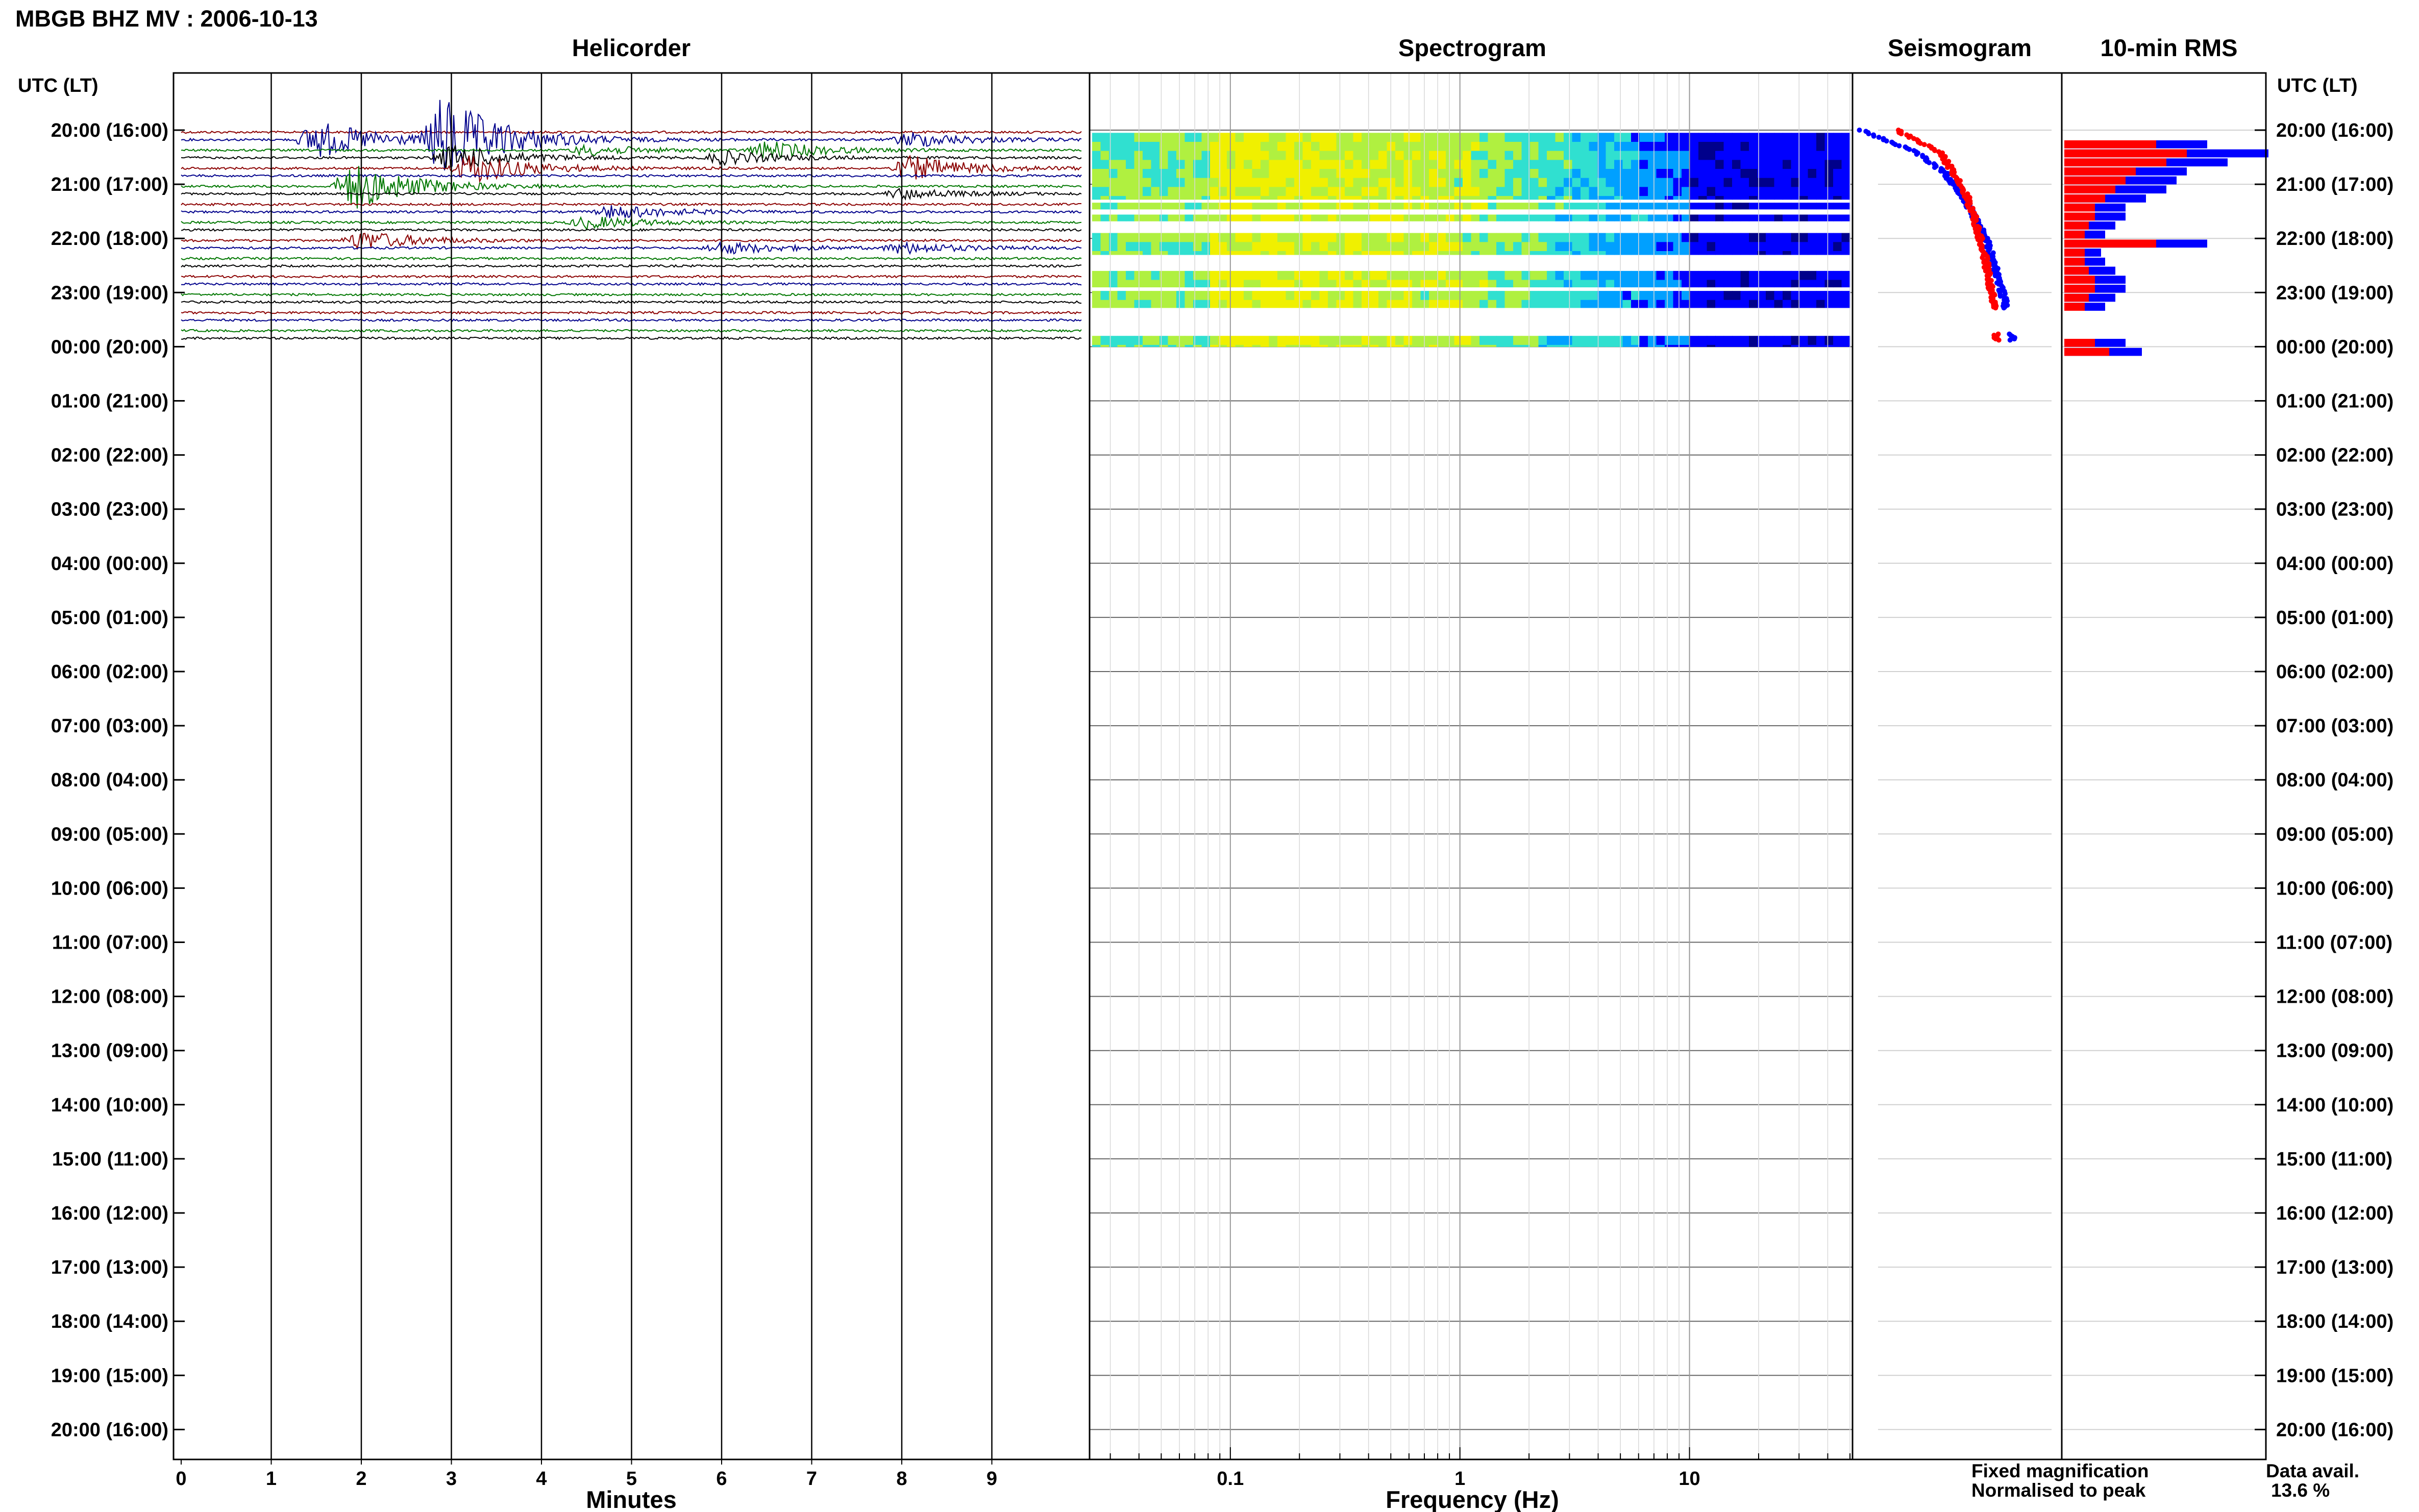 The height and width of the screenshot is (1512, 2419). I want to click on hour-label-right: 13:00 (09:00), so click(2334, 1051).